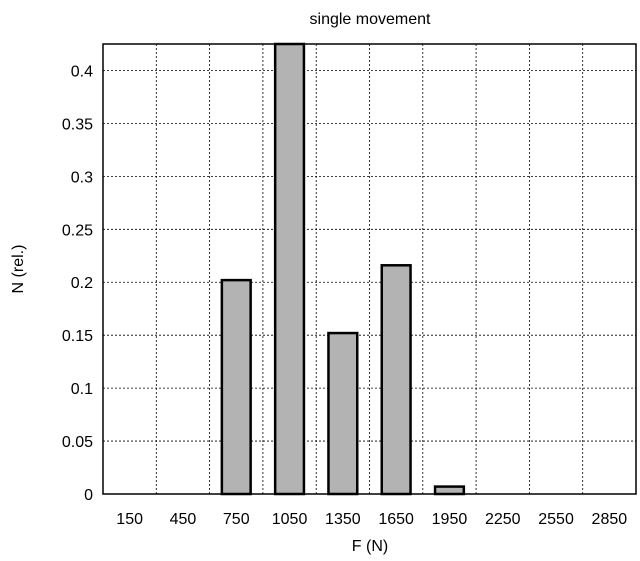 This screenshot has height=561, width=640. What do you see at coordinates (77, 230) in the screenshot?
I see `y-tick-label: 0.25` at bounding box center [77, 230].